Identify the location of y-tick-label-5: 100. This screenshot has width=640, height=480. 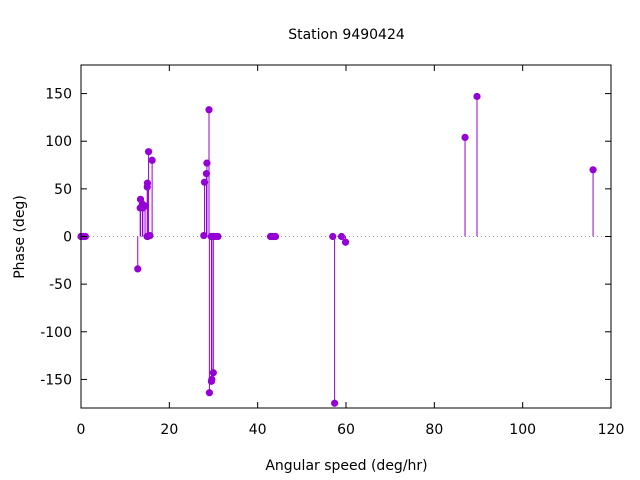
(58, 142).